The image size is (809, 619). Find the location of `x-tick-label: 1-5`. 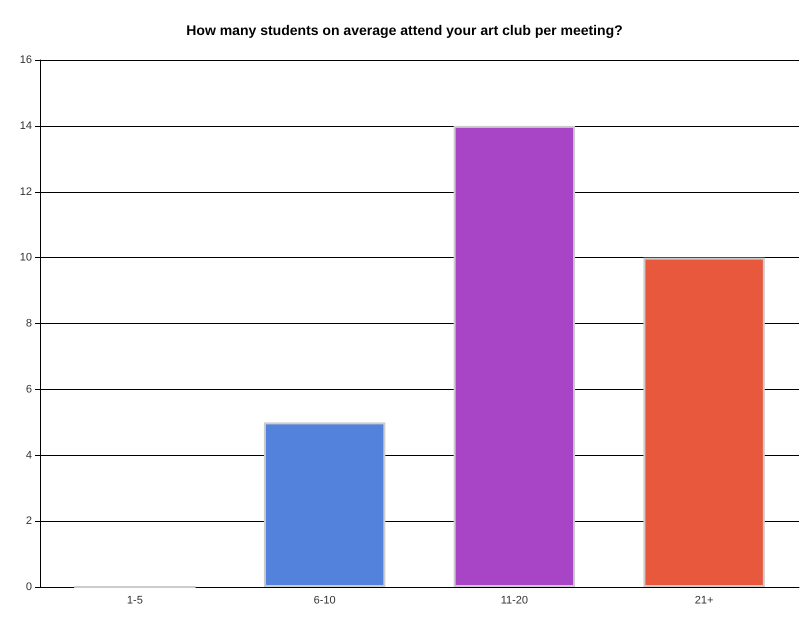

x-tick-label: 1-5 is located at coordinates (134, 600).